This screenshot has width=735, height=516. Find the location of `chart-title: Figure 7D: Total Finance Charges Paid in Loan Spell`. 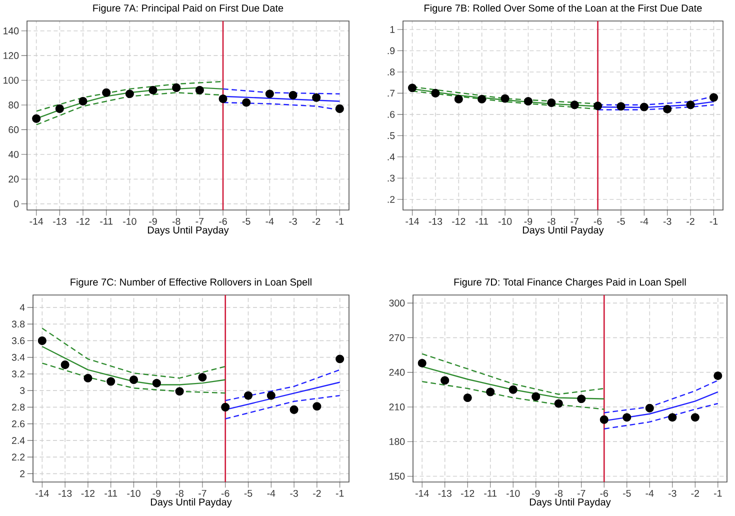

chart-title: Figure 7D: Total Finance Charges Paid in Loan Spell is located at coordinates (570, 283).